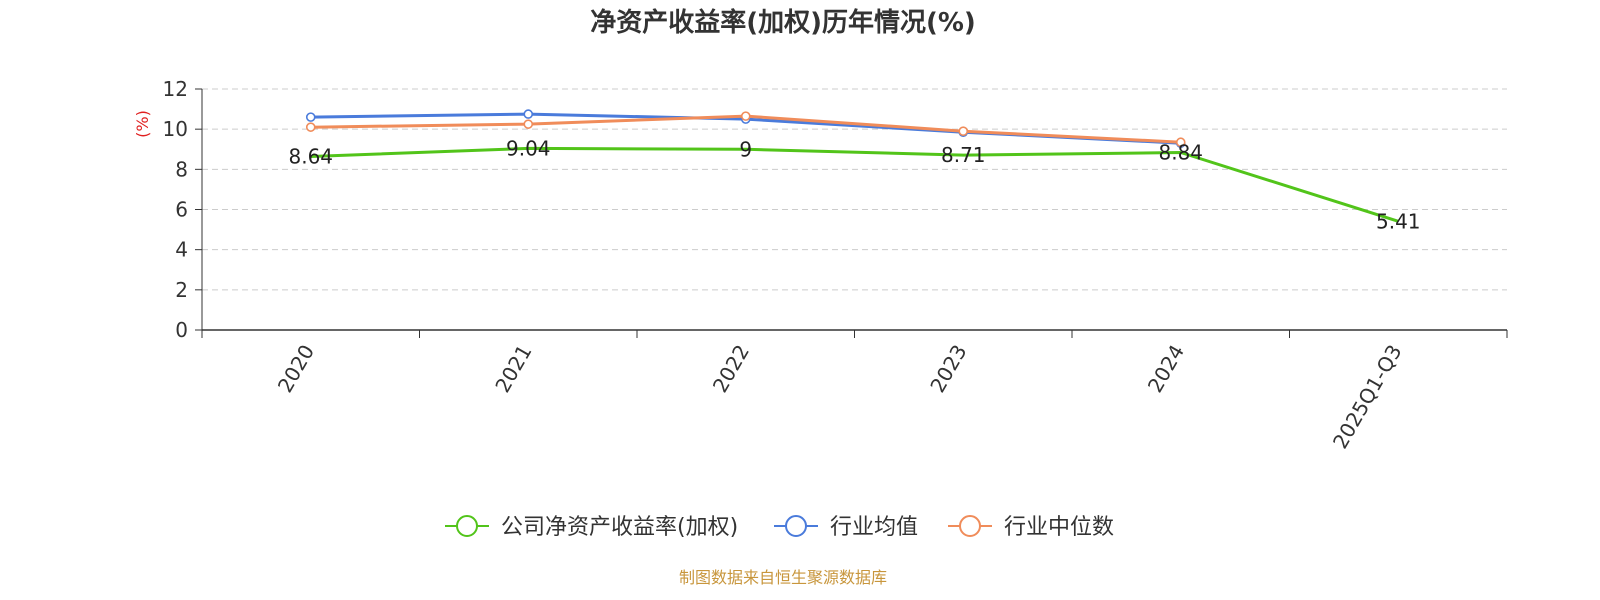  Describe the element at coordinates (181, 210) in the screenshot. I see `y-tick-label: 6` at that location.